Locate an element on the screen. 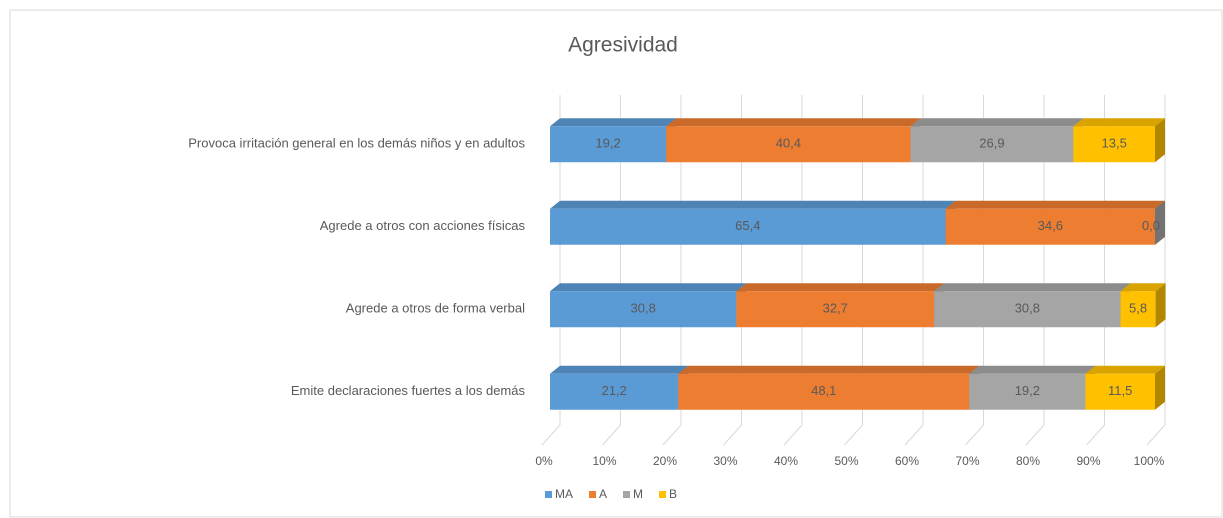  chart-title: Agresividad is located at coordinates (623, 45).